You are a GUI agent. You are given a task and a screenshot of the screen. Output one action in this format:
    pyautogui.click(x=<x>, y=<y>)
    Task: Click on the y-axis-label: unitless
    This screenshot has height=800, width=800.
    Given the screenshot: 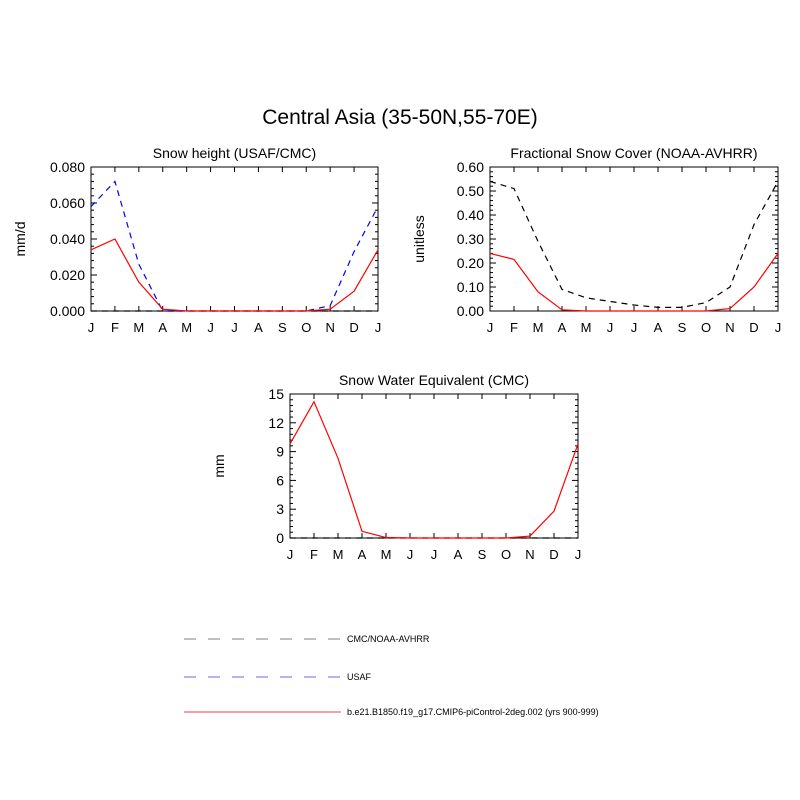 What is the action you would take?
    pyautogui.click(x=419, y=238)
    